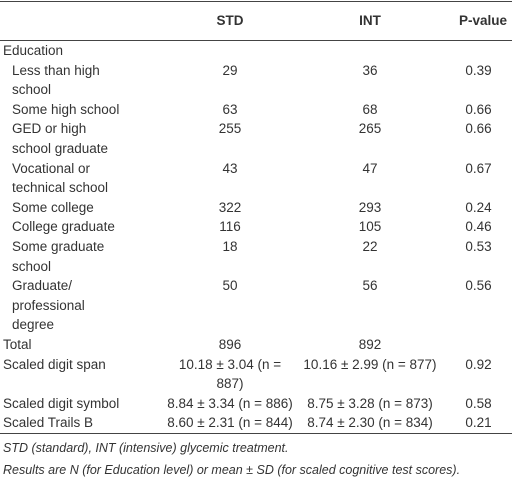 The height and width of the screenshot is (481, 512). I want to click on cell-value: 0.21, so click(478, 423).